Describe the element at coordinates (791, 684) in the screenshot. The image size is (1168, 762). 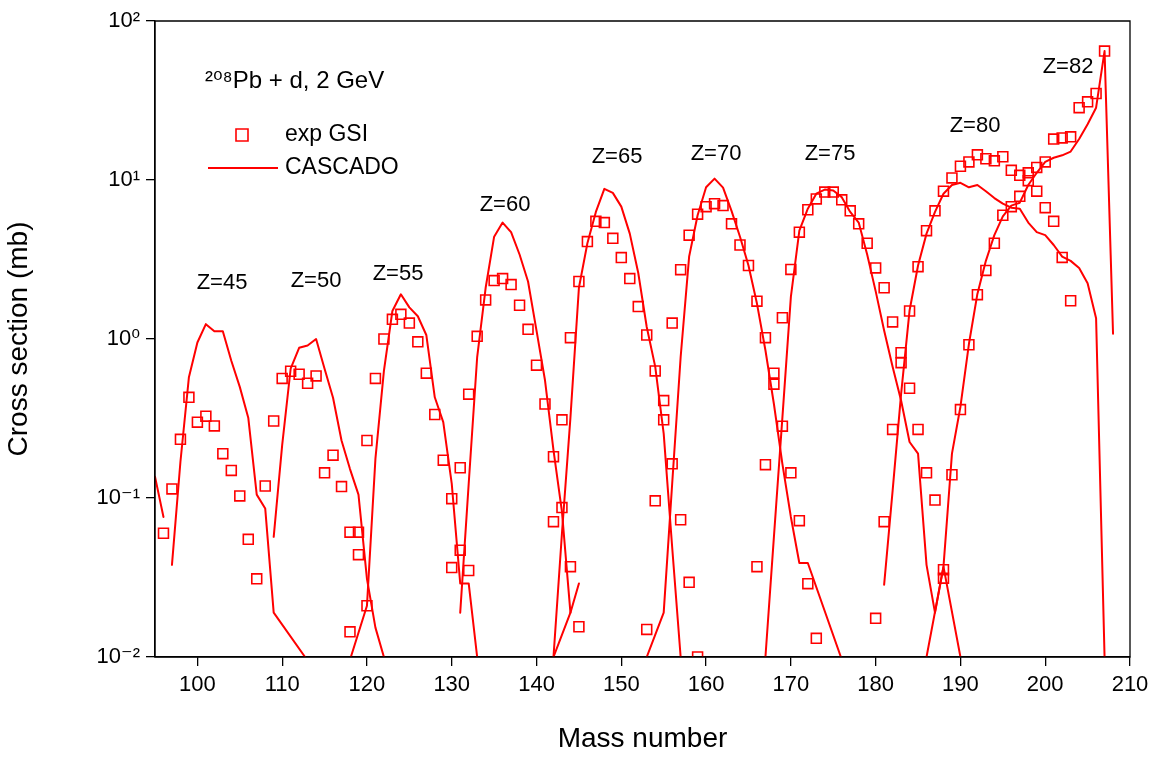
I see `x-tick-label: 170` at that location.